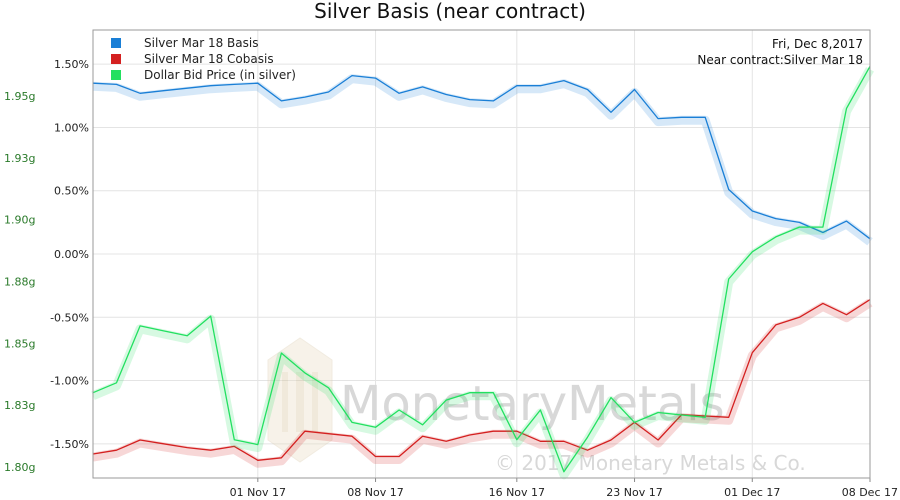 This screenshot has width=900, height=500. Describe the element at coordinates (752, 492) in the screenshot. I see `x-tick-label: 01 Dec 17` at that location.